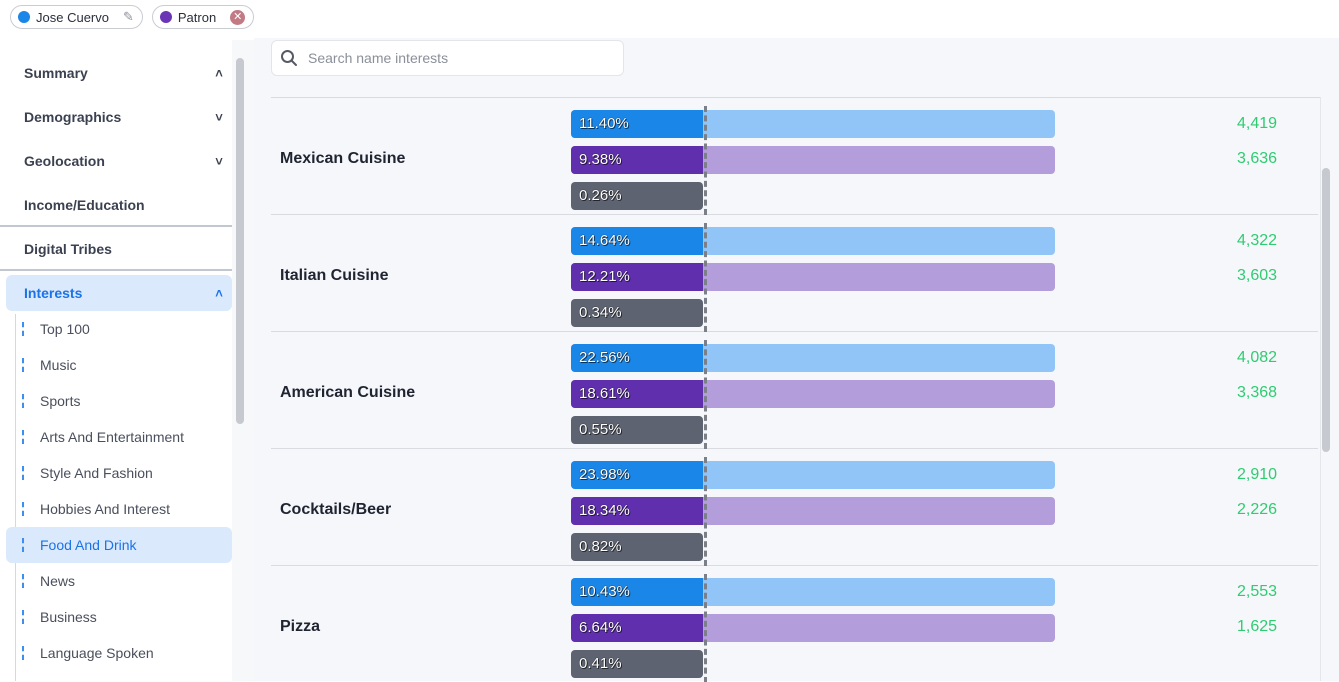 This screenshot has width=1339, height=682. I want to click on brand-chip-patron: Patron ✕, so click(203, 17).